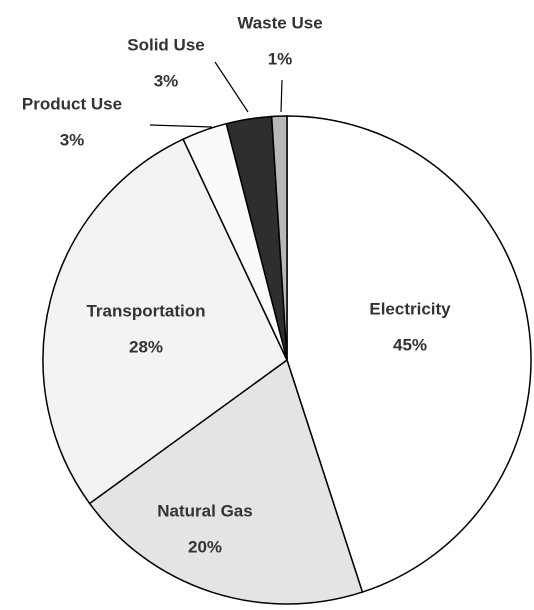 The width and height of the screenshot is (534, 610). What do you see at coordinates (72, 103) in the screenshot?
I see `slice-label: Product Use` at bounding box center [72, 103].